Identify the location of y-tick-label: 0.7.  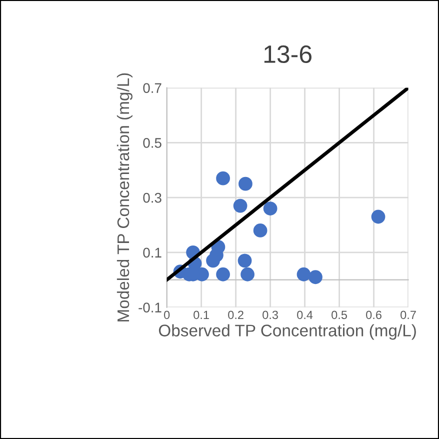
(152, 88).